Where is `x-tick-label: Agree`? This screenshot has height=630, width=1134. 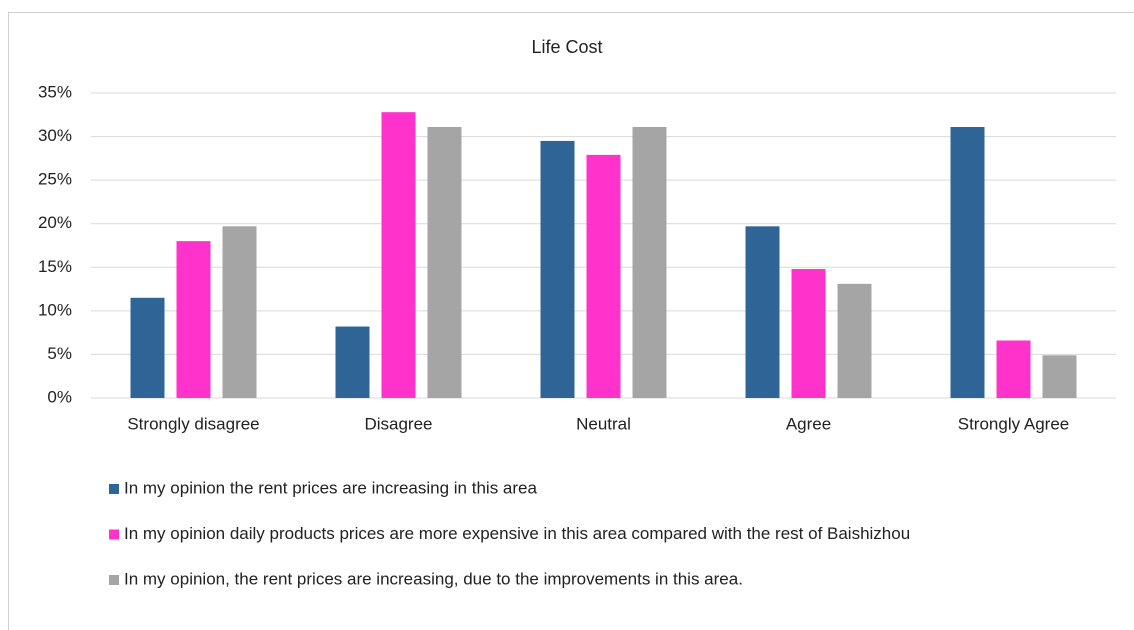
x-tick-label: Agree is located at coordinates (808, 423).